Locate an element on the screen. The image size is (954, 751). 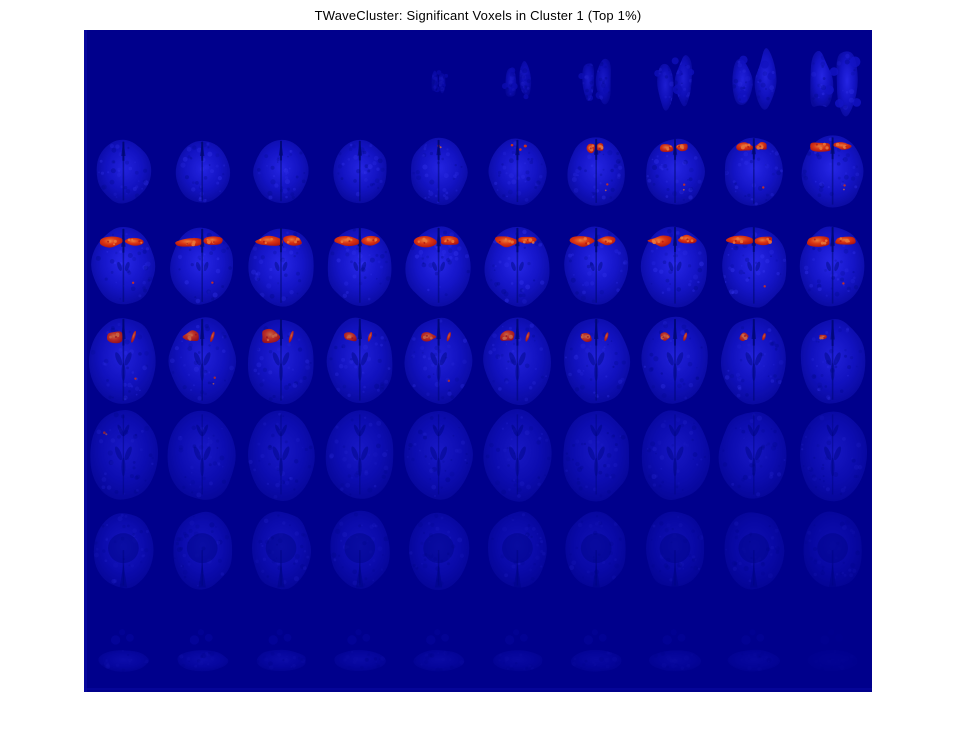
montage-bottom-edge-artifact is located at coordinates (478, 689).